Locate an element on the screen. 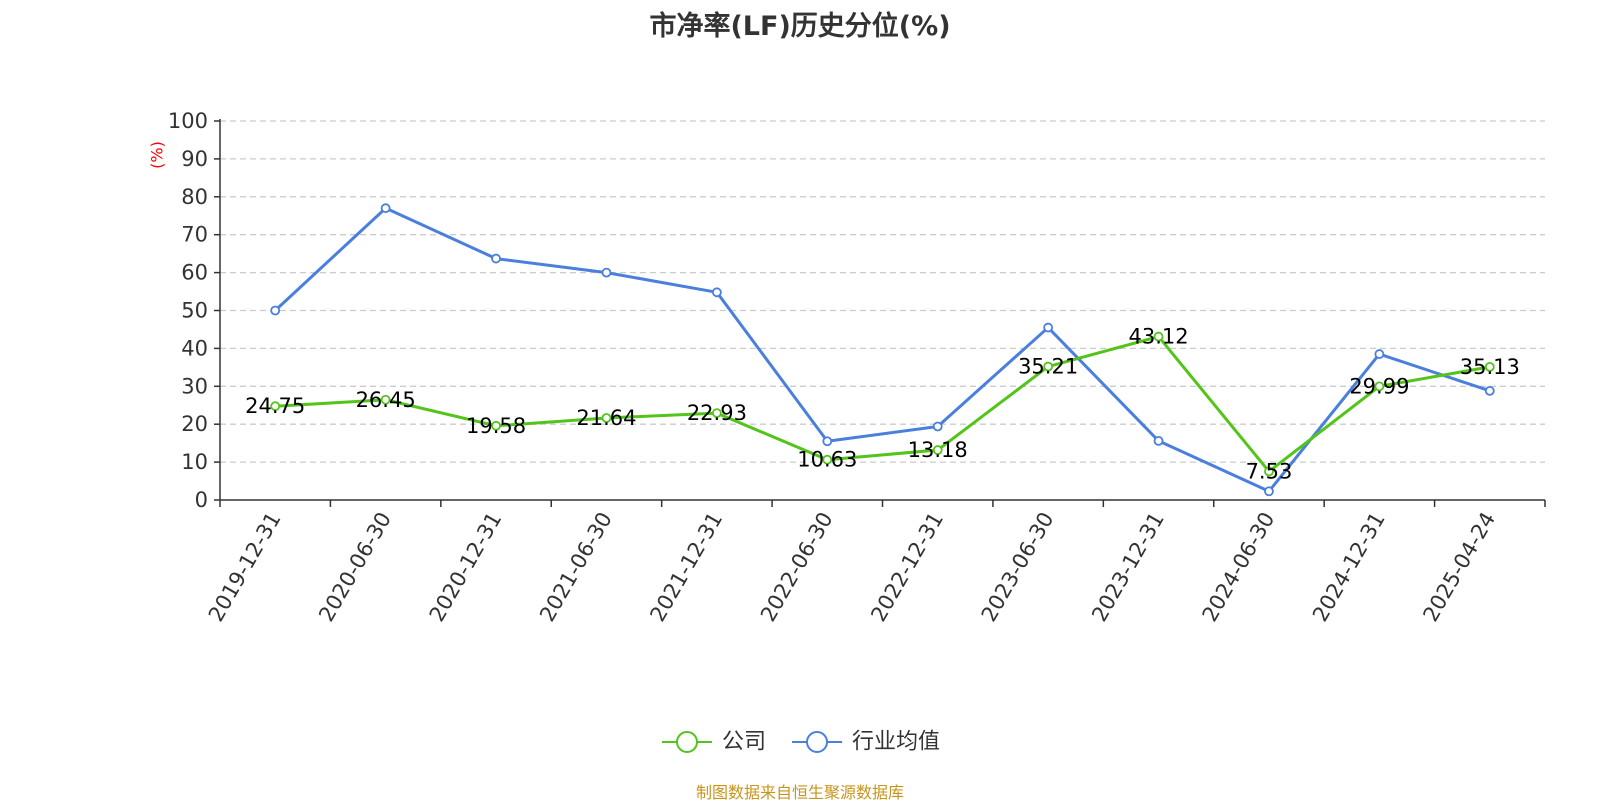  x-tick-label: 2021-06-30 is located at coordinates (576, 567).